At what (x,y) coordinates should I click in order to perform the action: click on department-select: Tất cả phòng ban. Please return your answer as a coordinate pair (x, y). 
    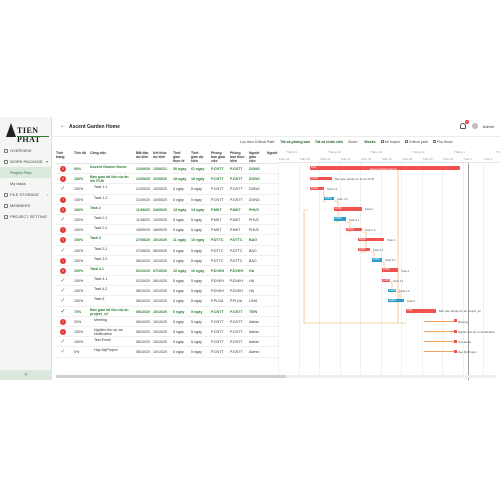
    Looking at the image, I should click on (295, 141).